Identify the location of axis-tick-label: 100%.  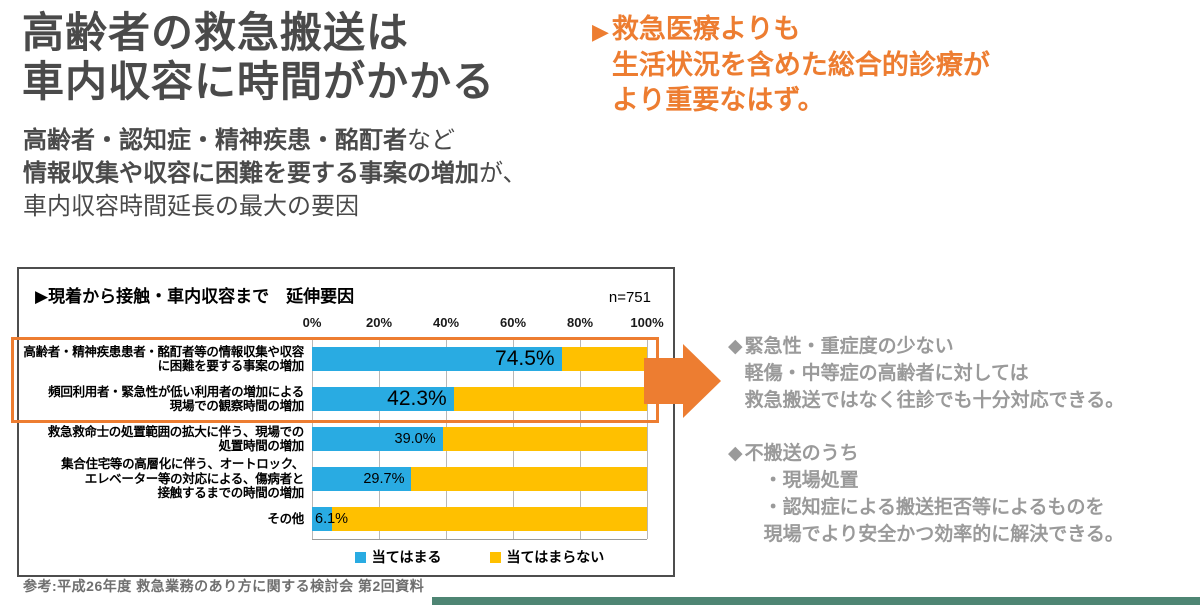
(647, 322).